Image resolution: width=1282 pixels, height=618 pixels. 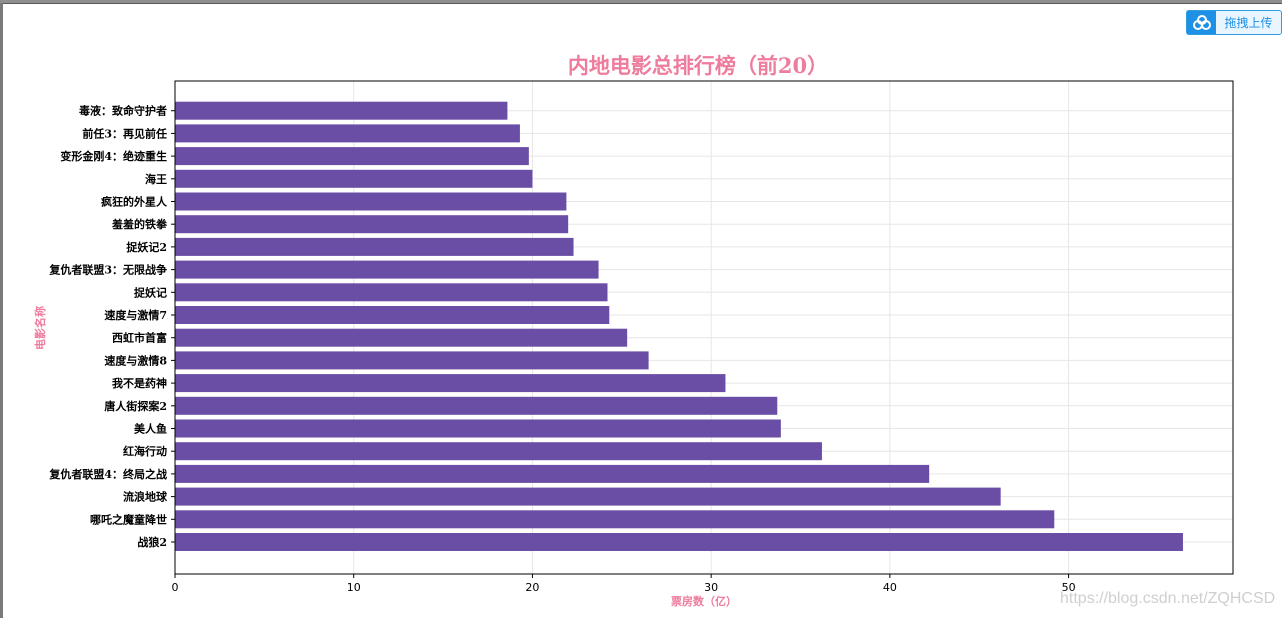 What do you see at coordinates (890, 587) in the screenshot?
I see `x-tick-label: 40` at bounding box center [890, 587].